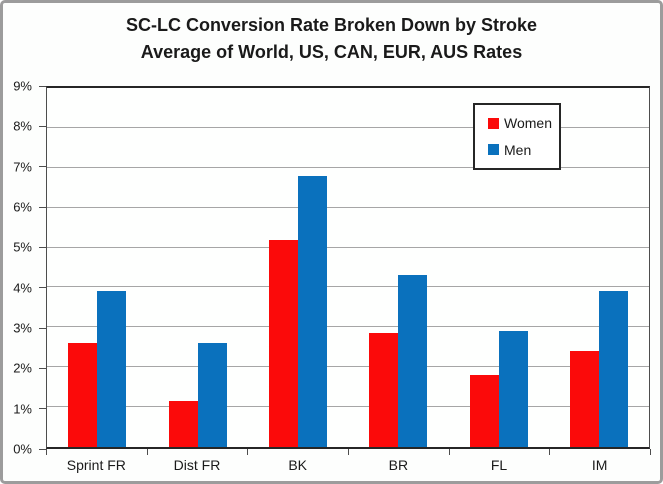 This screenshot has height=484, width=663. What do you see at coordinates (212, 395) in the screenshot?
I see `bar-men-dist-fr` at bounding box center [212, 395].